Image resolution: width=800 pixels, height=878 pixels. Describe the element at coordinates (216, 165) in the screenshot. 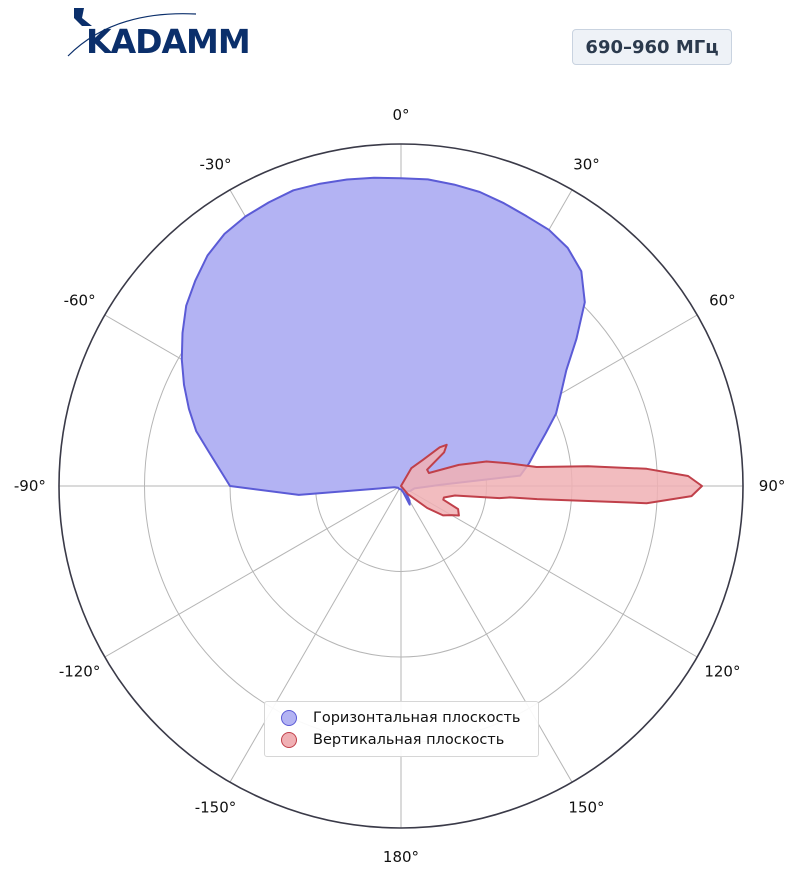

I see `angle-tick-label: -30°` at that location.